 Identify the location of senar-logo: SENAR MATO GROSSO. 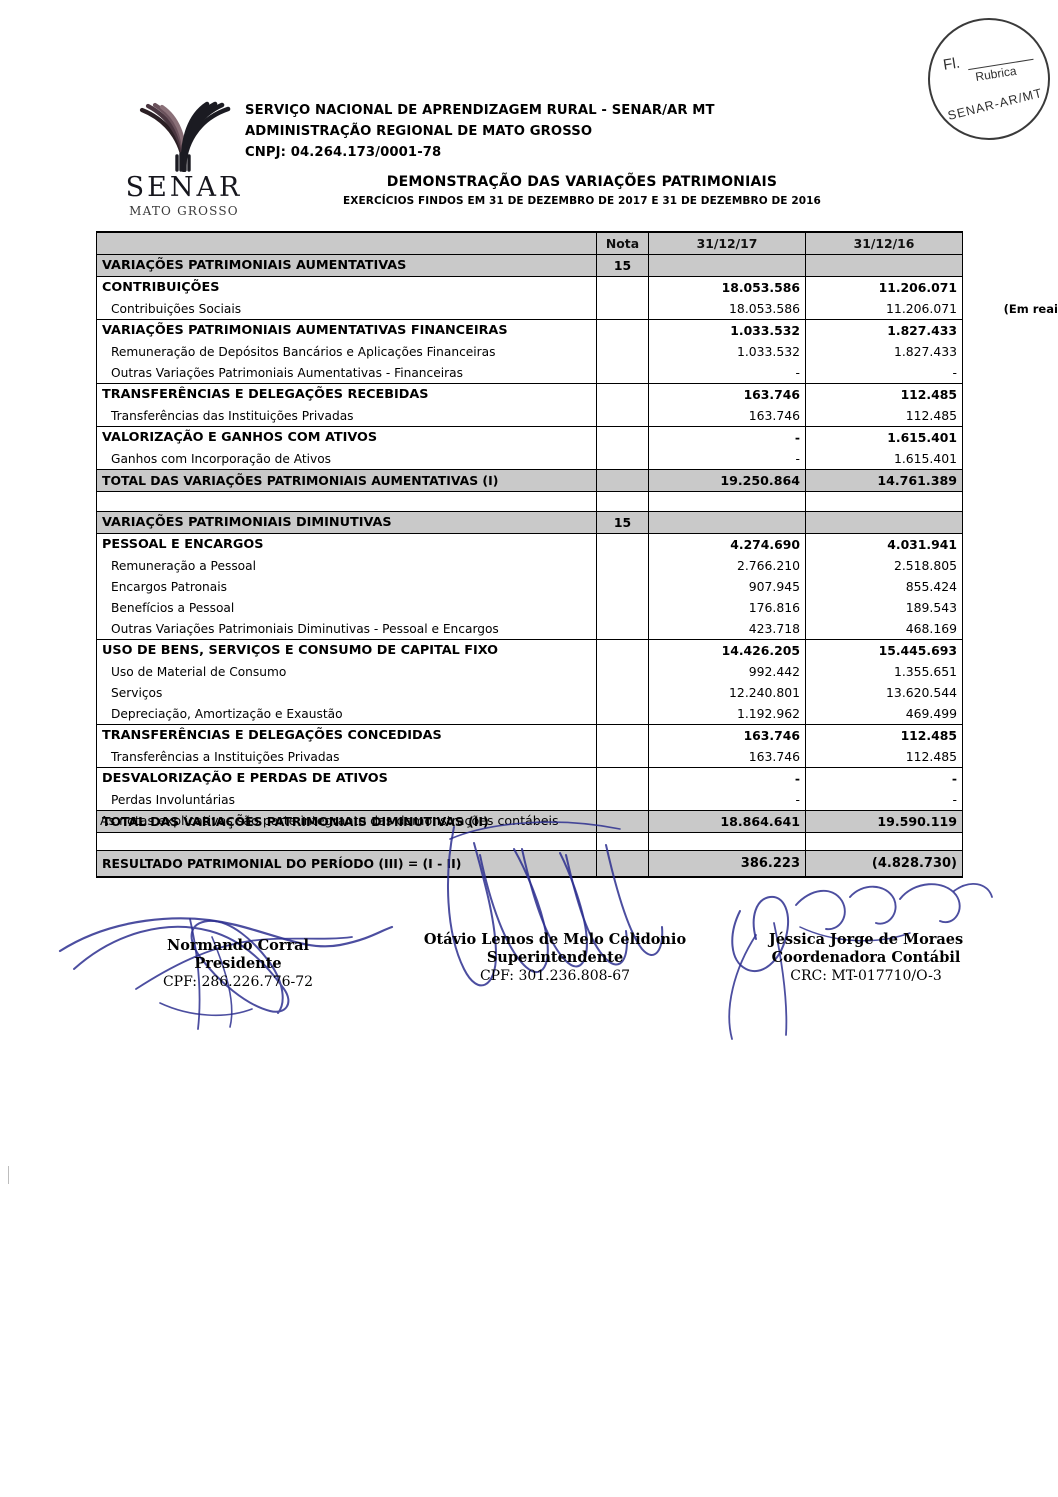
(184, 159).